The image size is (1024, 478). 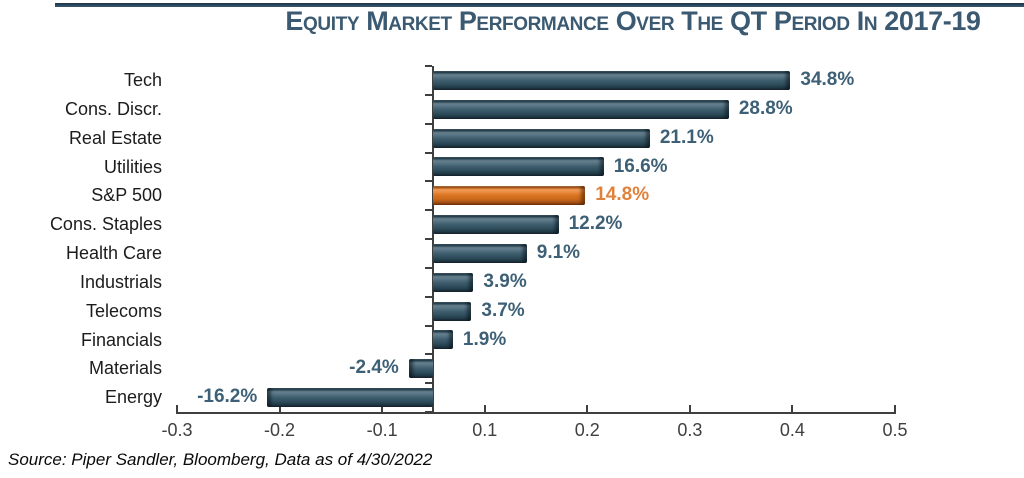 What do you see at coordinates (433, 240) in the screenshot?
I see `zero-axis-line` at bounding box center [433, 240].